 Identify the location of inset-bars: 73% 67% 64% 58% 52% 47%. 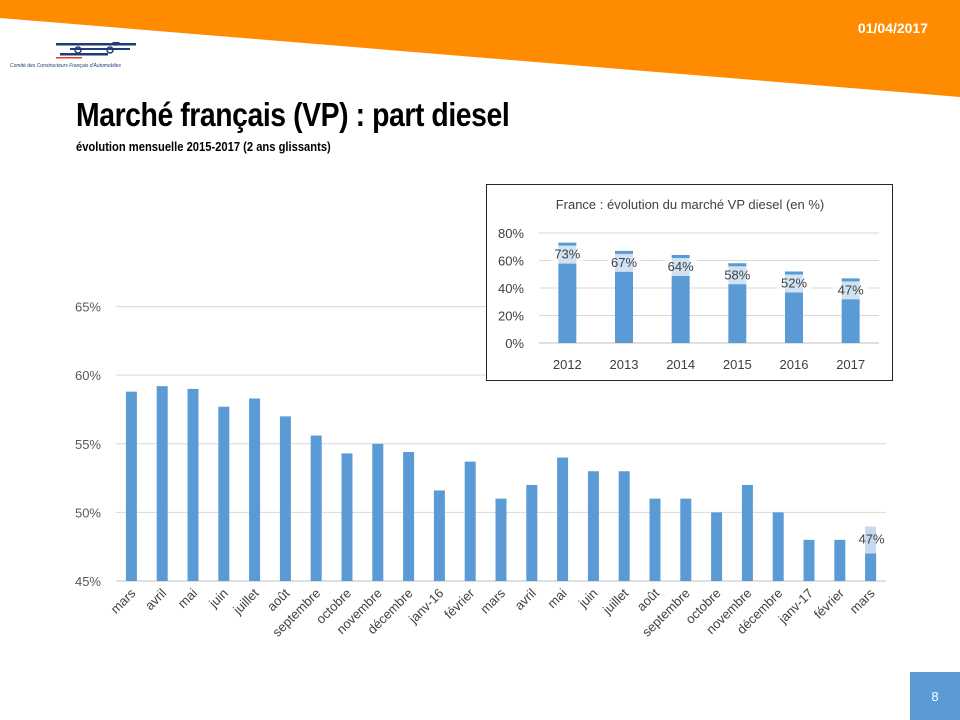
(709, 292).